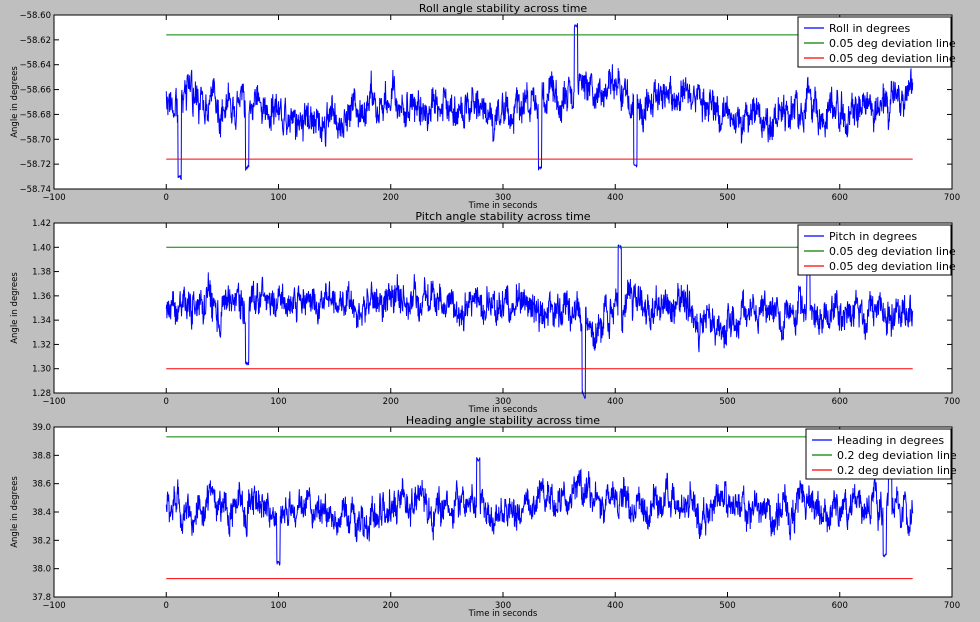 The width and height of the screenshot is (980, 622). I want to click on chart-title: Roll angle stability across time, so click(503, 8).